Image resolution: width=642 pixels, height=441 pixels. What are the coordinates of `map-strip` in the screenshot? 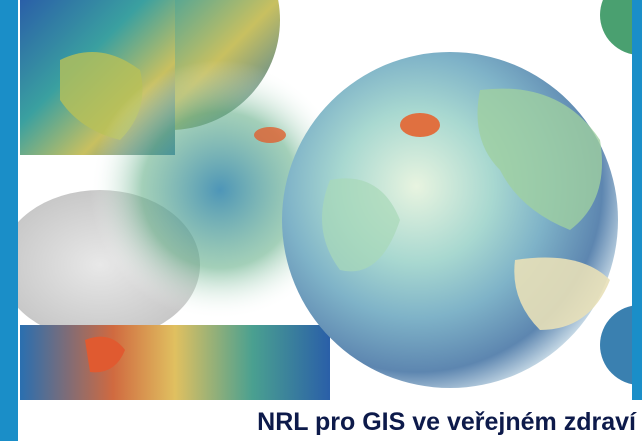 It's located at (175, 362).